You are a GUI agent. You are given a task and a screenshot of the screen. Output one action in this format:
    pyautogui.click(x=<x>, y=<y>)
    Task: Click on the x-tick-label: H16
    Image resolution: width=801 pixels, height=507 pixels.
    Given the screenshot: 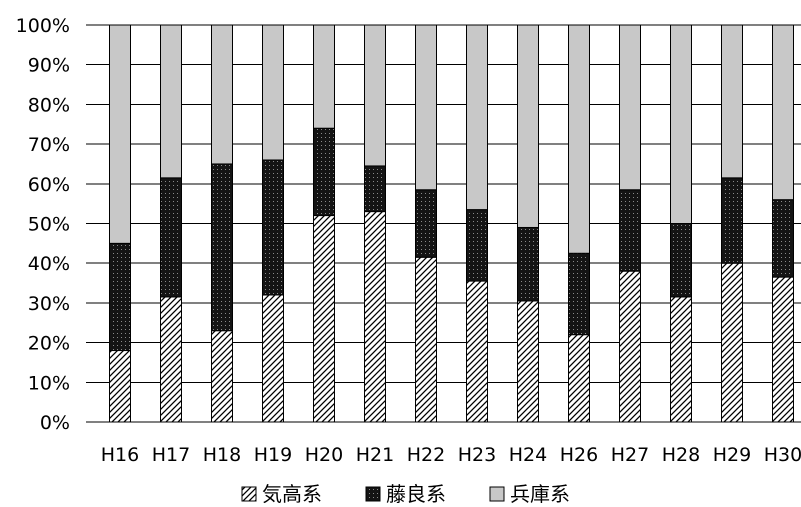 What is the action you would take?
    pyautogui.click(x=120, y=455)
    